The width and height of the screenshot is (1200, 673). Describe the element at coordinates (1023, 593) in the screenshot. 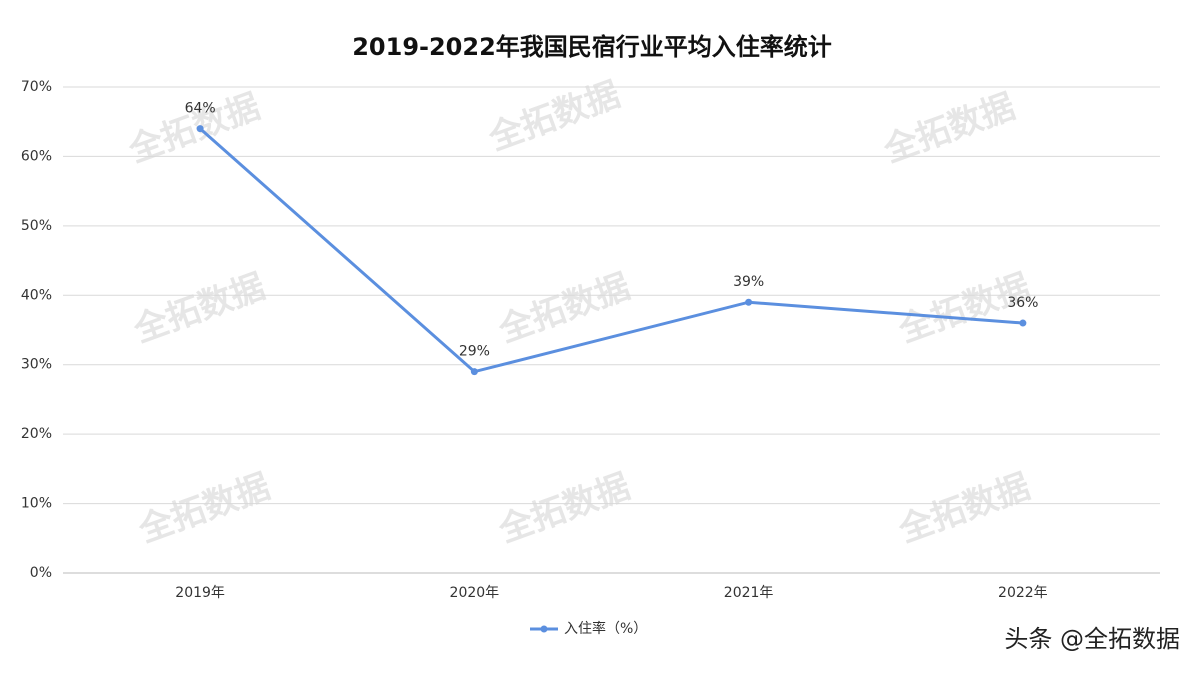

I see `x-tick-label: 2022年` at that location.